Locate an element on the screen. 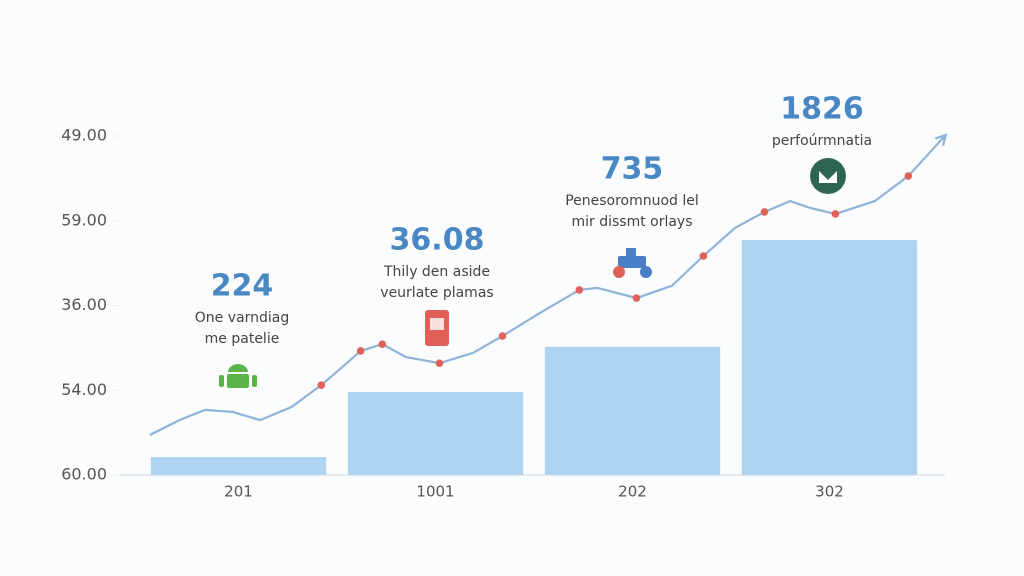 The image size is (1024, 576). annotation-caption: me patelie is located at coordinates (242, 339).